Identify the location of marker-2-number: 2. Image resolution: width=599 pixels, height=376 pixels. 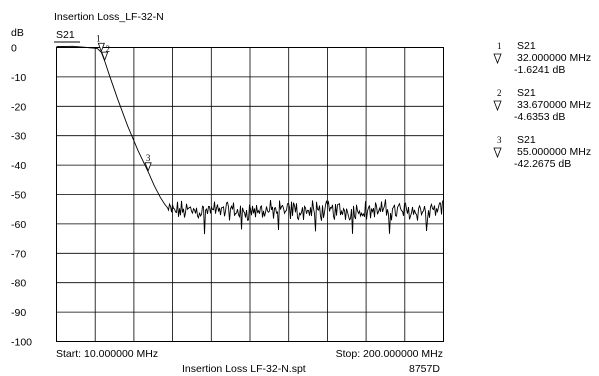
(107, 49).